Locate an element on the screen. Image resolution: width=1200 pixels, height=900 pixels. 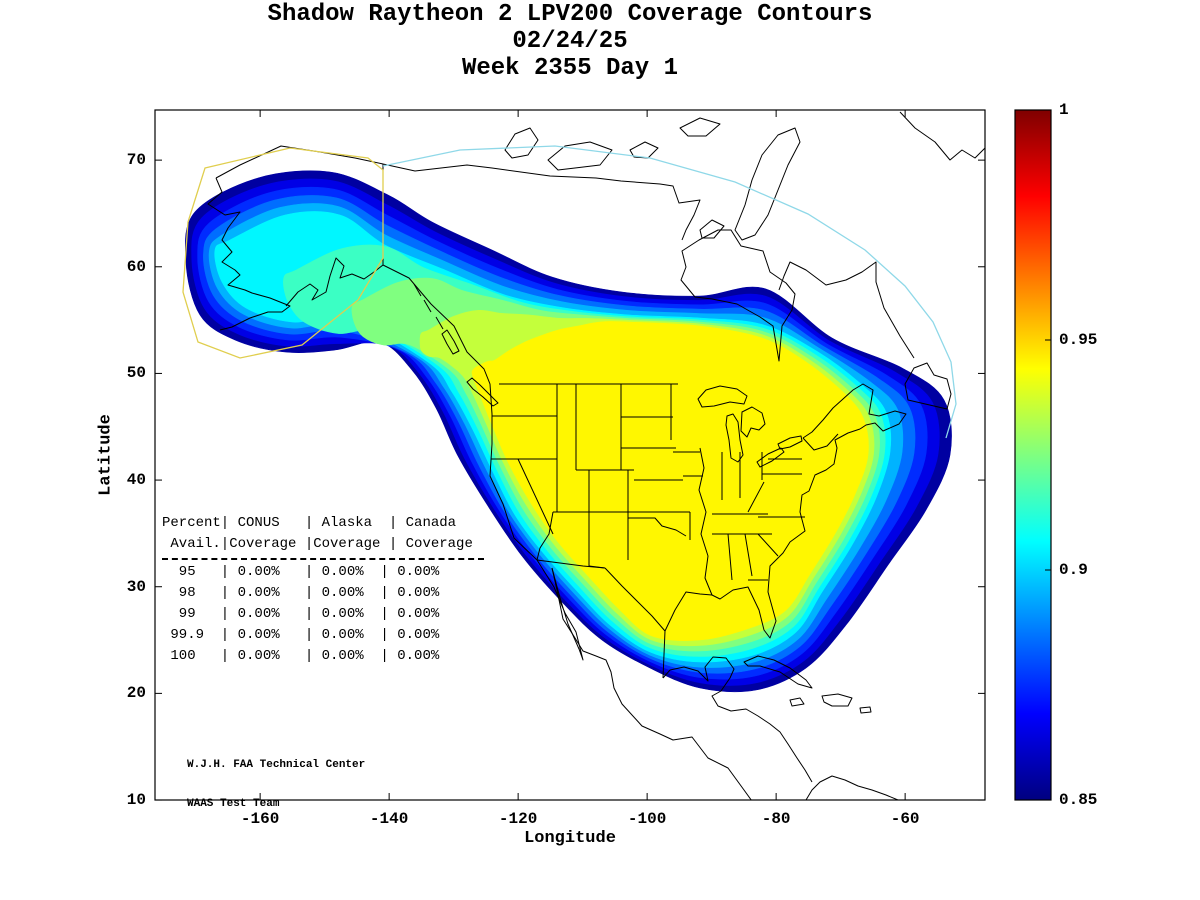
colorbar-tick-label: 0.85 is located at coordinates (1078, 800).